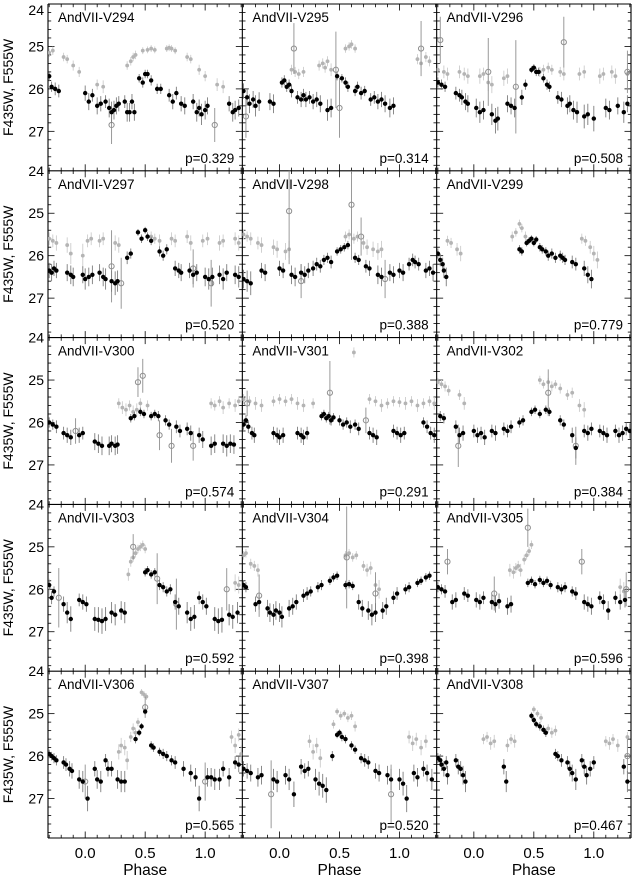  What do you see at coordinates (144, 584) in the screenshot?
I see `panel-andvii-v303` at bounding box center [144, 584].